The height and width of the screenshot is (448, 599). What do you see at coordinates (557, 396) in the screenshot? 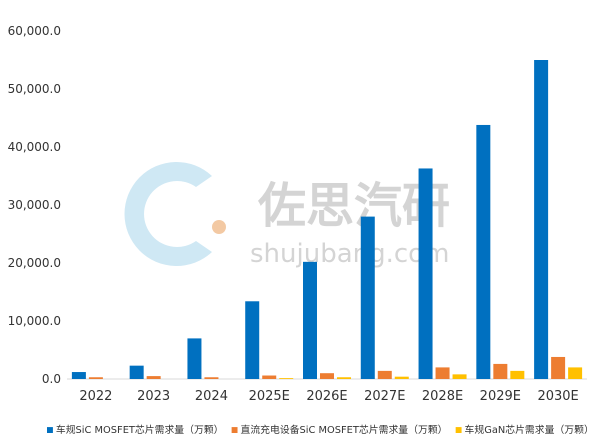
I see `x-tick-label: 2030E` at bounding box center [557, 396].